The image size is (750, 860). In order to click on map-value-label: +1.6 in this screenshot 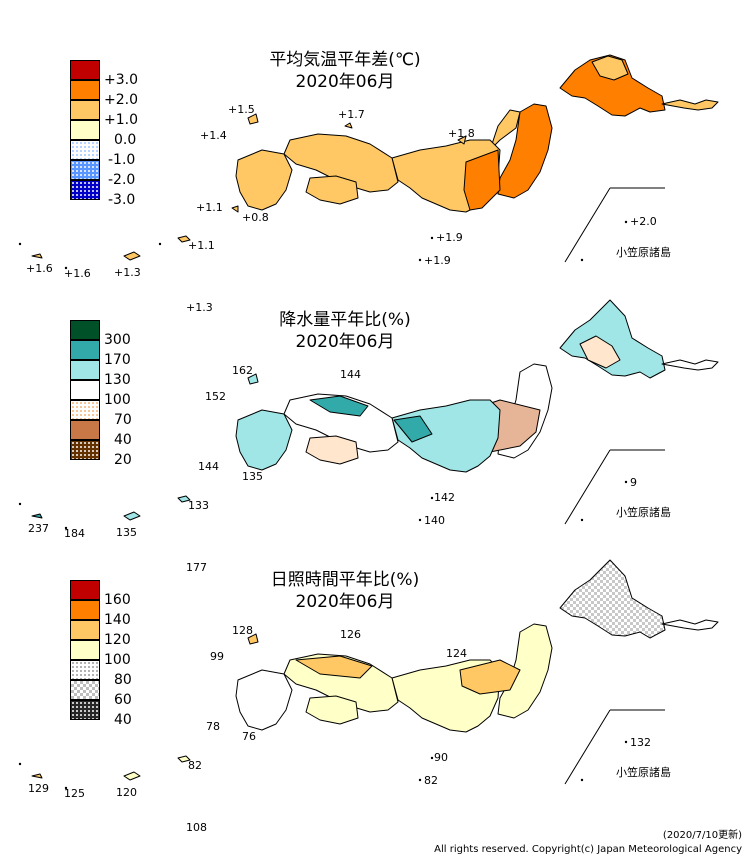, I will do `click(77, 273)`.